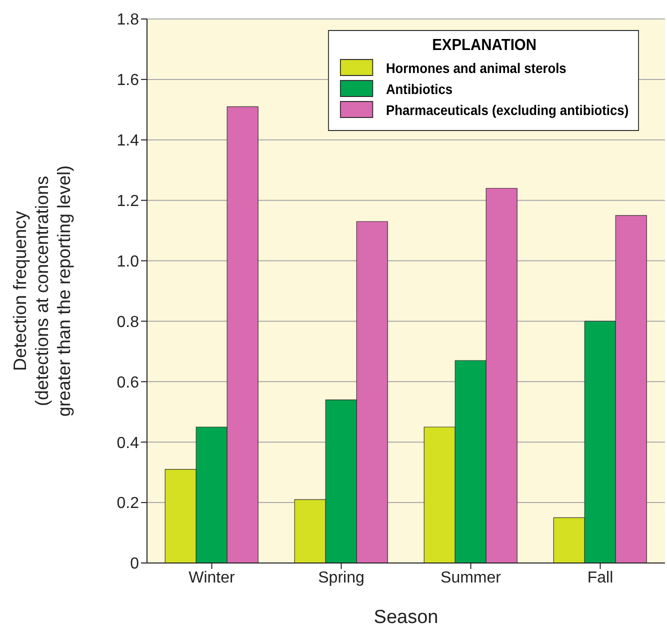 Image resolution: width=667 pixels, height=631 pixels. Describe the element at coordinates (600, 577) in the screenshot. I see `x-tick-label: Fall` at that location.